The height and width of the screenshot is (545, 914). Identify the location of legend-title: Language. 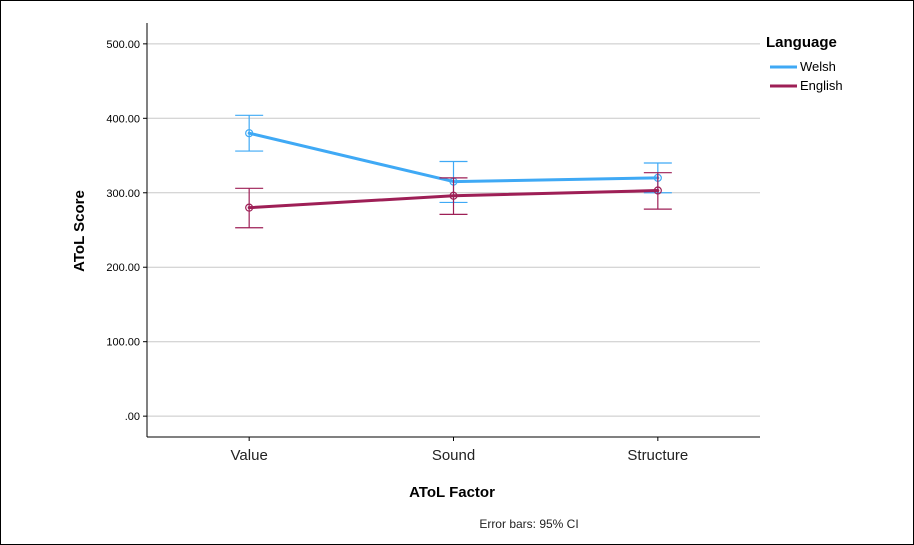
(801, 42).